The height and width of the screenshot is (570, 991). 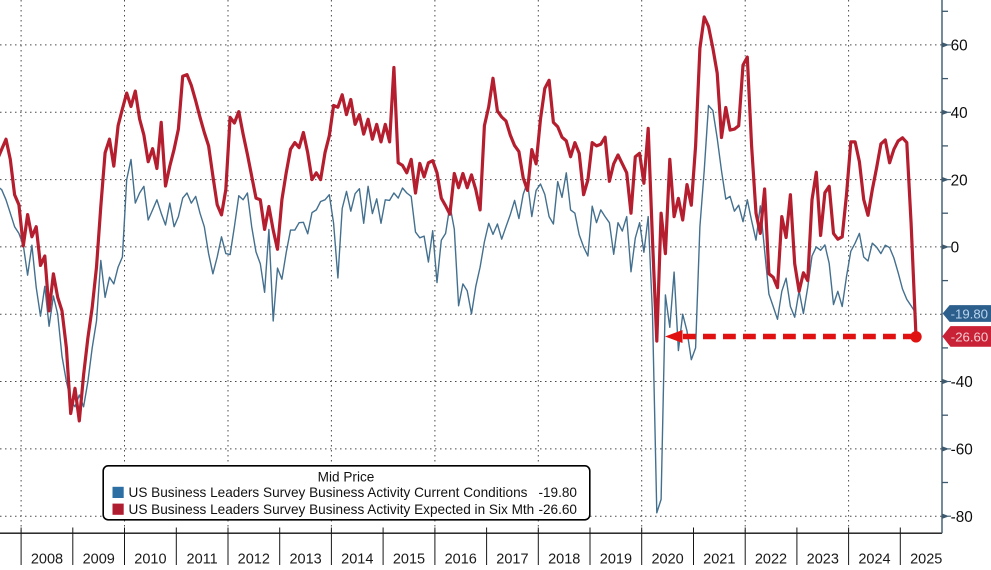 What do you see at coordinates (357, 559) in the screenshot?
I see `svg-text: 2014` at bounding box center [357, 559].